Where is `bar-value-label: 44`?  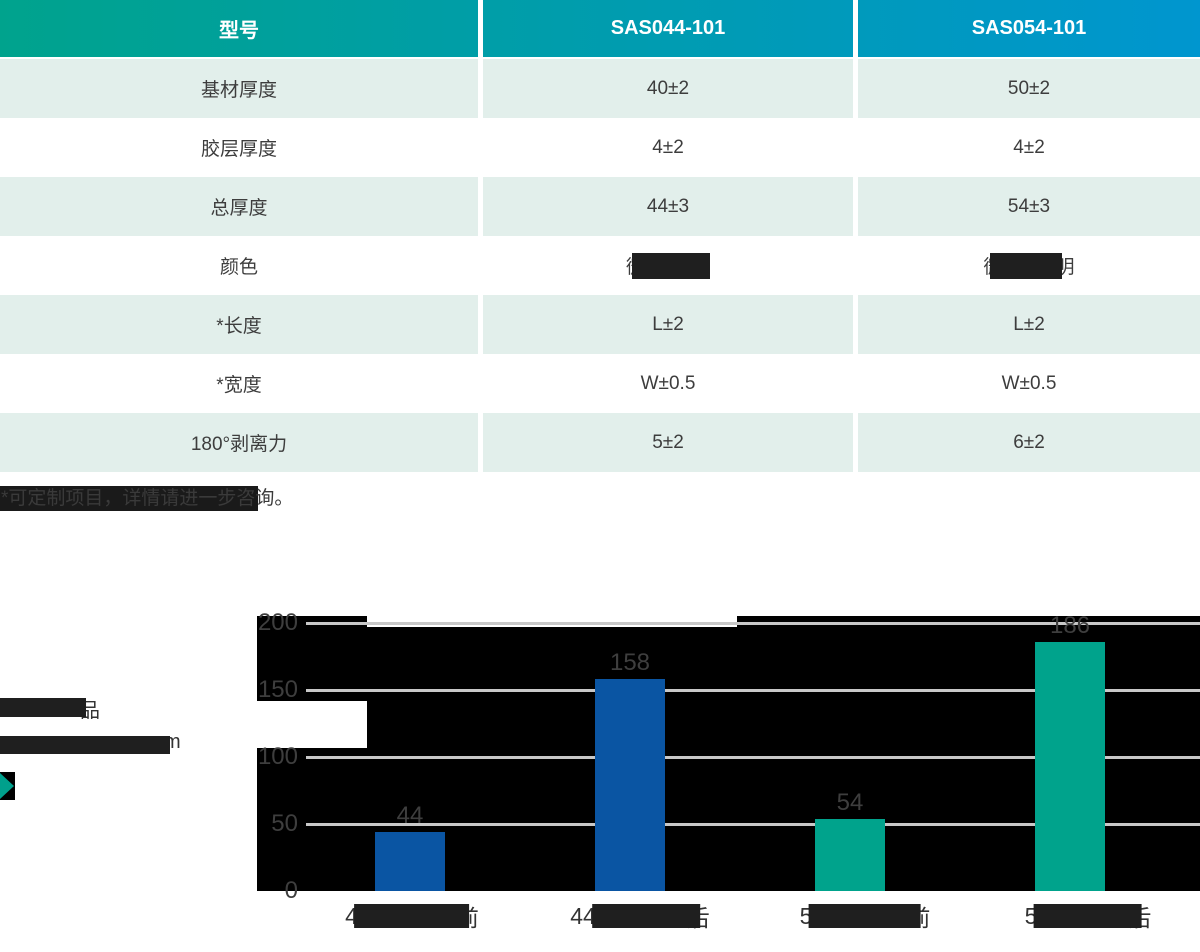 bar-value-label: 44 is located at coordinates (410, 815).